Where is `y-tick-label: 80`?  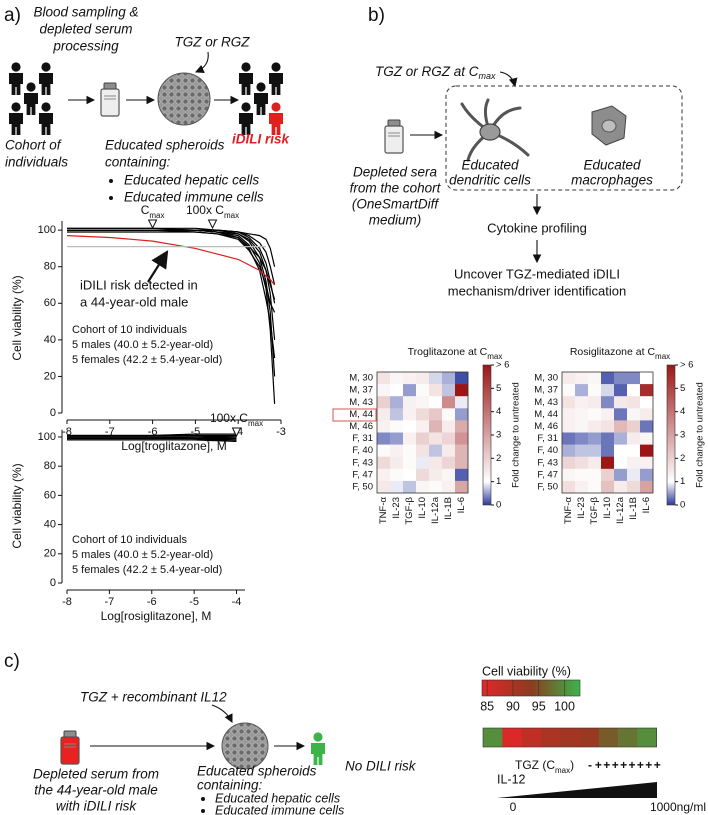
y-tick-label: 80 is located at coordinates (50, 466).